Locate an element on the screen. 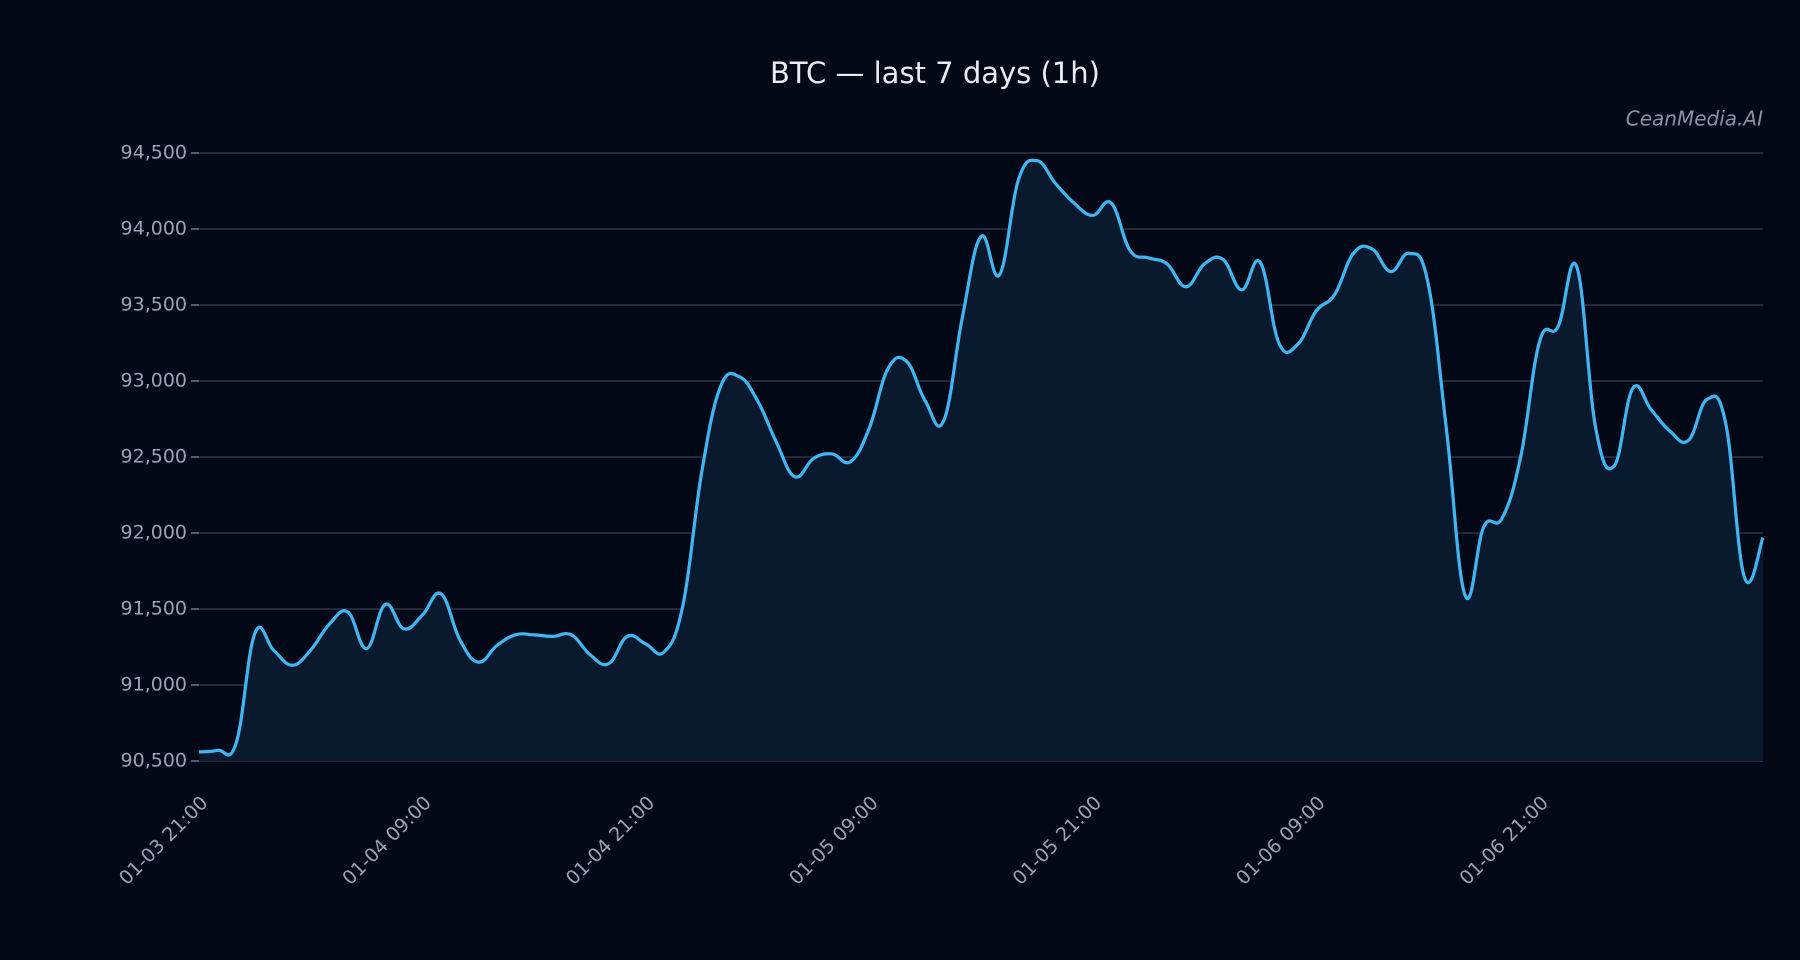 The image size is (1800, 960). y-tick-label: 92,500 is located at coordinates (154, 457).